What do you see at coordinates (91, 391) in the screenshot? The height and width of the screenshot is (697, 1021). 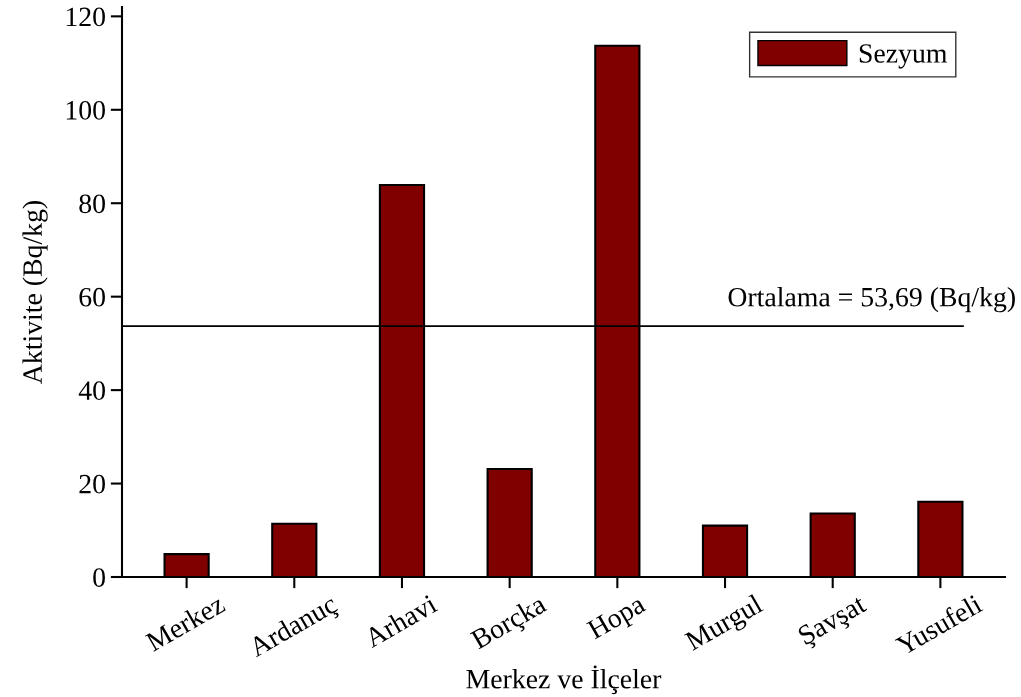 I see `y-tick-label: 40` at bounding box center [91, 391].